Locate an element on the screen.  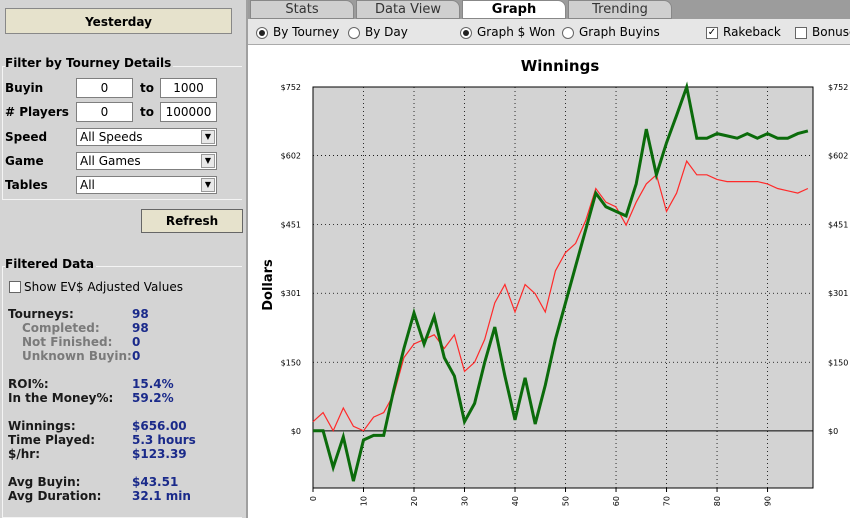
x-tick-label: 70 is located at coordinates (667, 501).